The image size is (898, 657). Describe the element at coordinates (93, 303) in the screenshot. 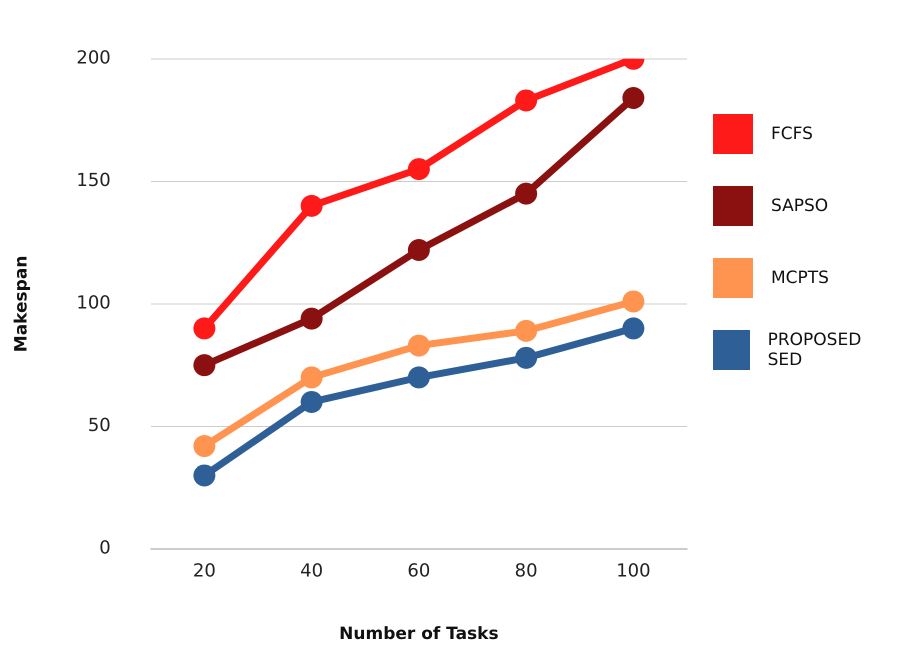

I see `y-tick-label: 100` at that location.